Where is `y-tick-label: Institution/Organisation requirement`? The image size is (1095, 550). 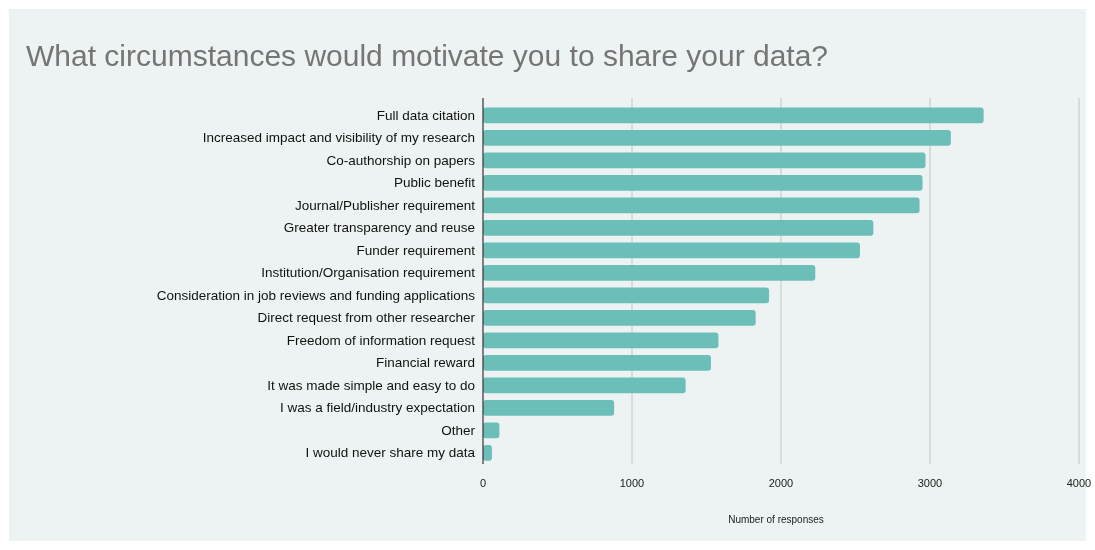
y-tick-label: Institution/Organisation requirement is located at coordinates (368, 273).